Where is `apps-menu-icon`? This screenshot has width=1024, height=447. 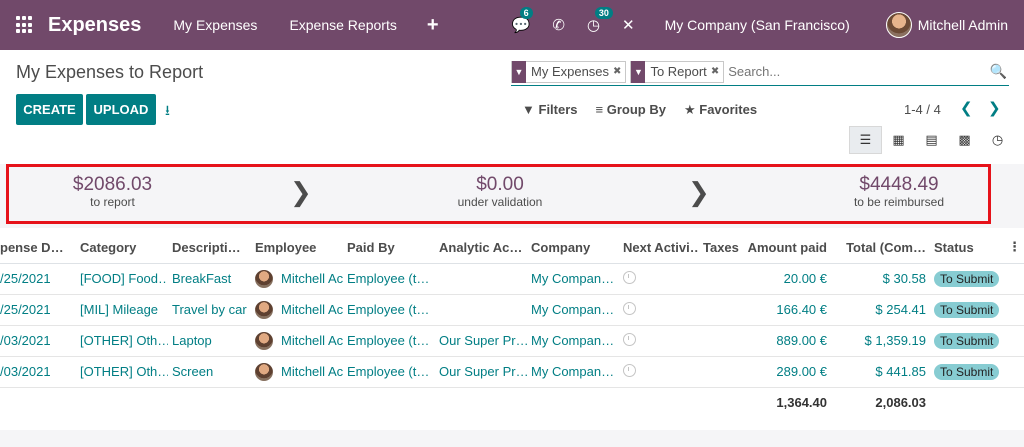
apps-menu-icon is located at coordinates (25, 25).